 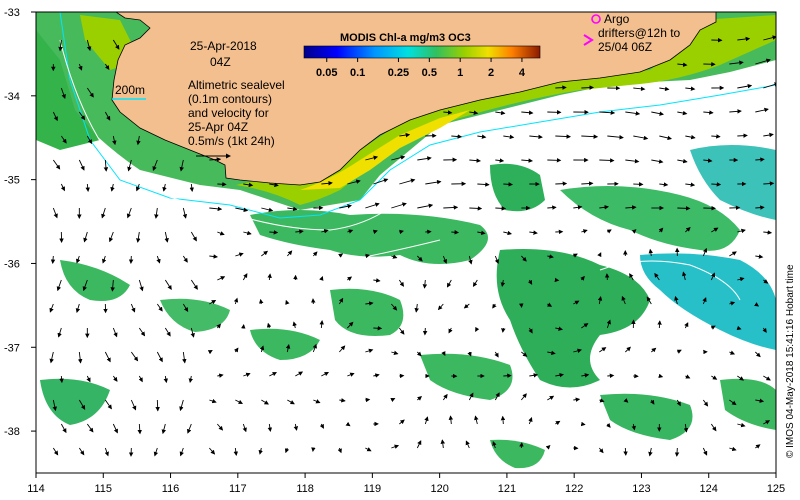 I want to click on x-tick-label: 117, so click(x=238, y=489).